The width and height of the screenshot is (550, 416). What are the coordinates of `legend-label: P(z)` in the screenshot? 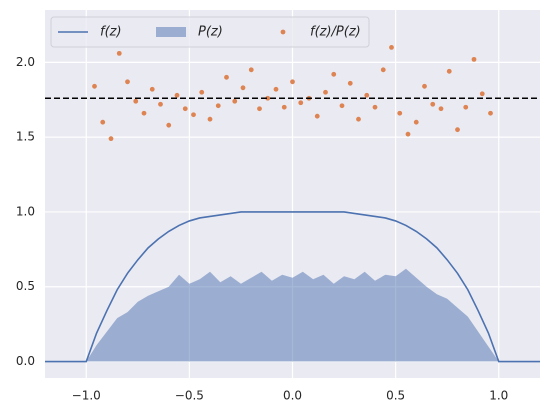 It's located at (210, 32).